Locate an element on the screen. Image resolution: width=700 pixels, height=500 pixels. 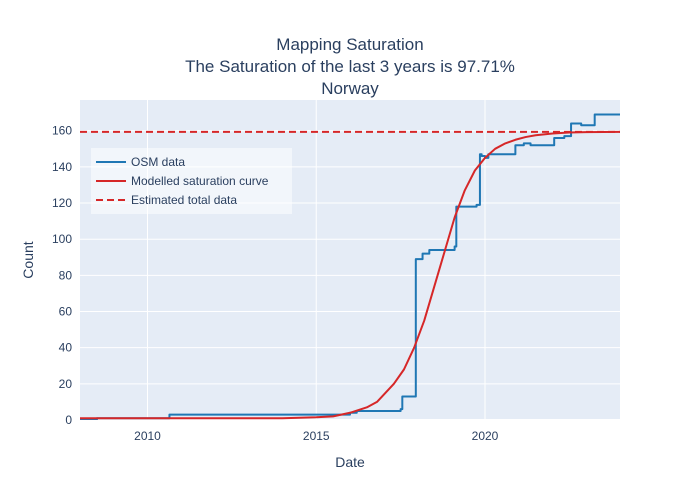
x-axis-title: Date is located at coordinates (350, 462).